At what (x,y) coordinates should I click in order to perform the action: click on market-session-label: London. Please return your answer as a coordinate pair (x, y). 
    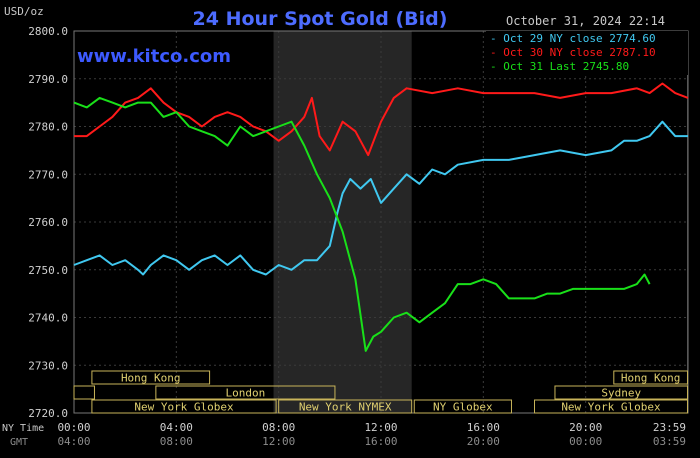
    Looking at the image, I should click on (246, 393).